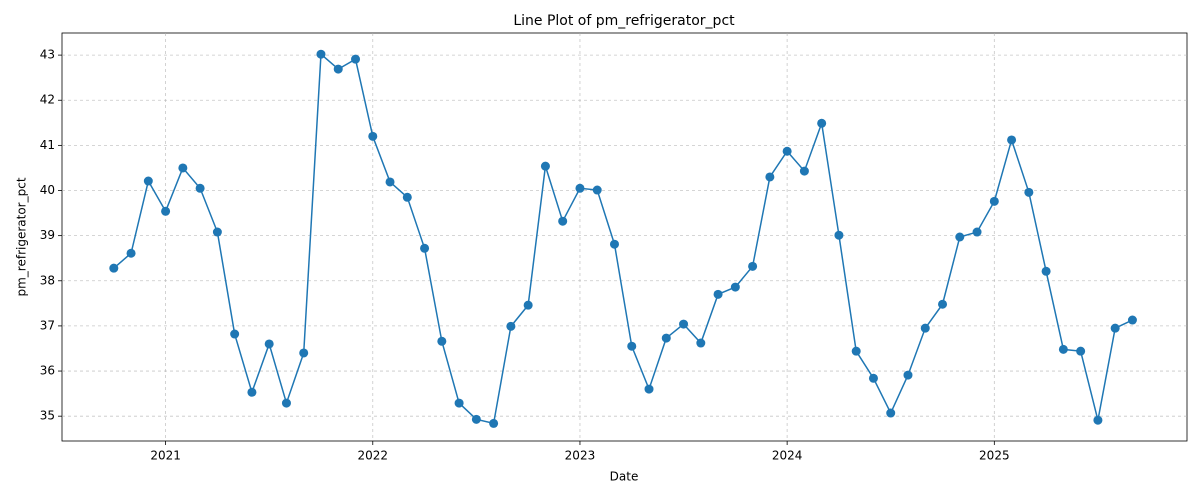 The image size is (1200, 504). Describe the element at coordinates (47, 280) in the screenshot. I see `y-tick-label: 38` at that location.